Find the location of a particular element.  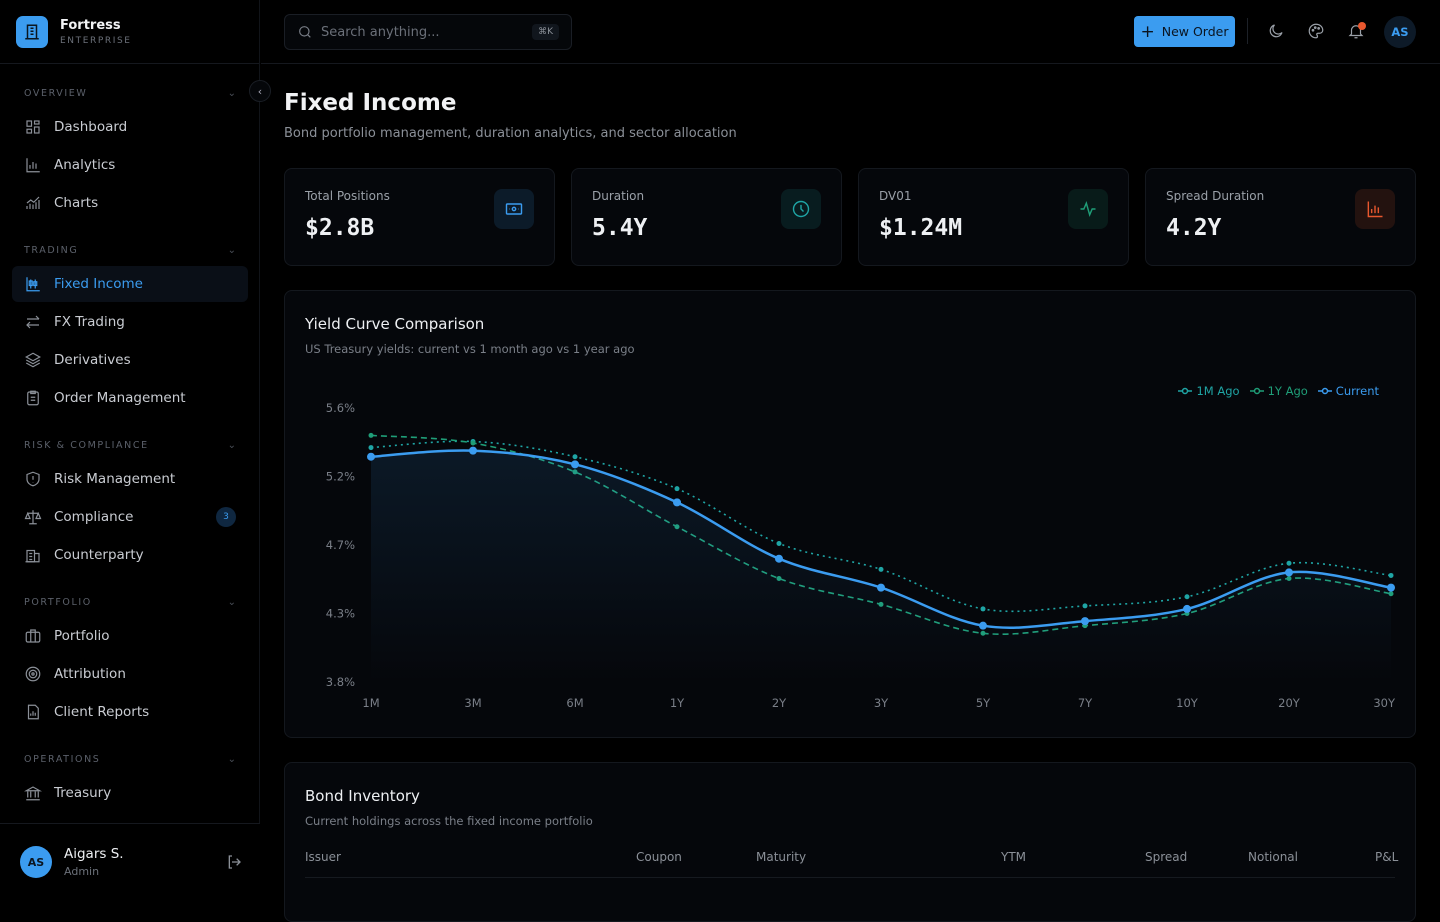

legend-item: Current is located at coordinates (1348, 391).